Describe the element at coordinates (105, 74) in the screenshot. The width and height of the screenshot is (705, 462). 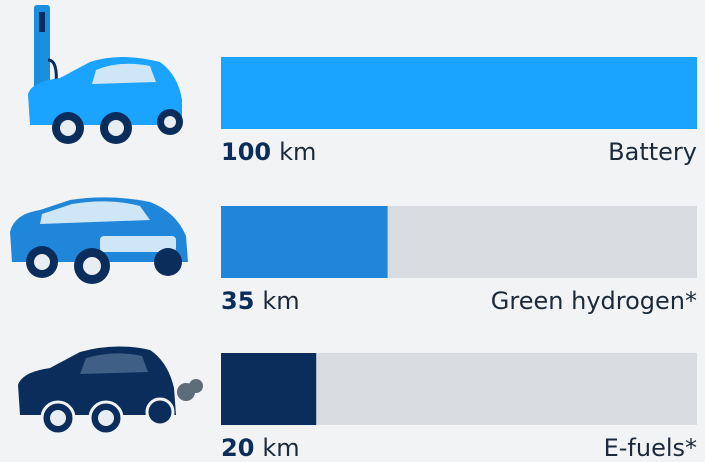
I see `battery-car-icon` at that location.